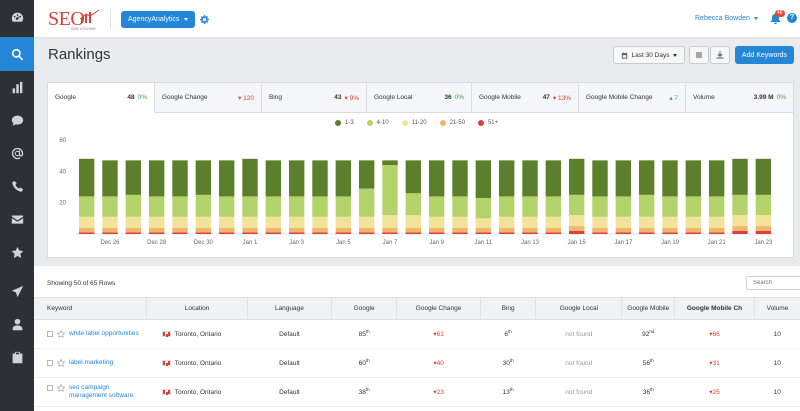  What do you see at coordinates (525, 98) in the screenshot?
I see `tab-google-mobile: Google Mobile 47 ▾ 13%` at bounding box center [525, 98].